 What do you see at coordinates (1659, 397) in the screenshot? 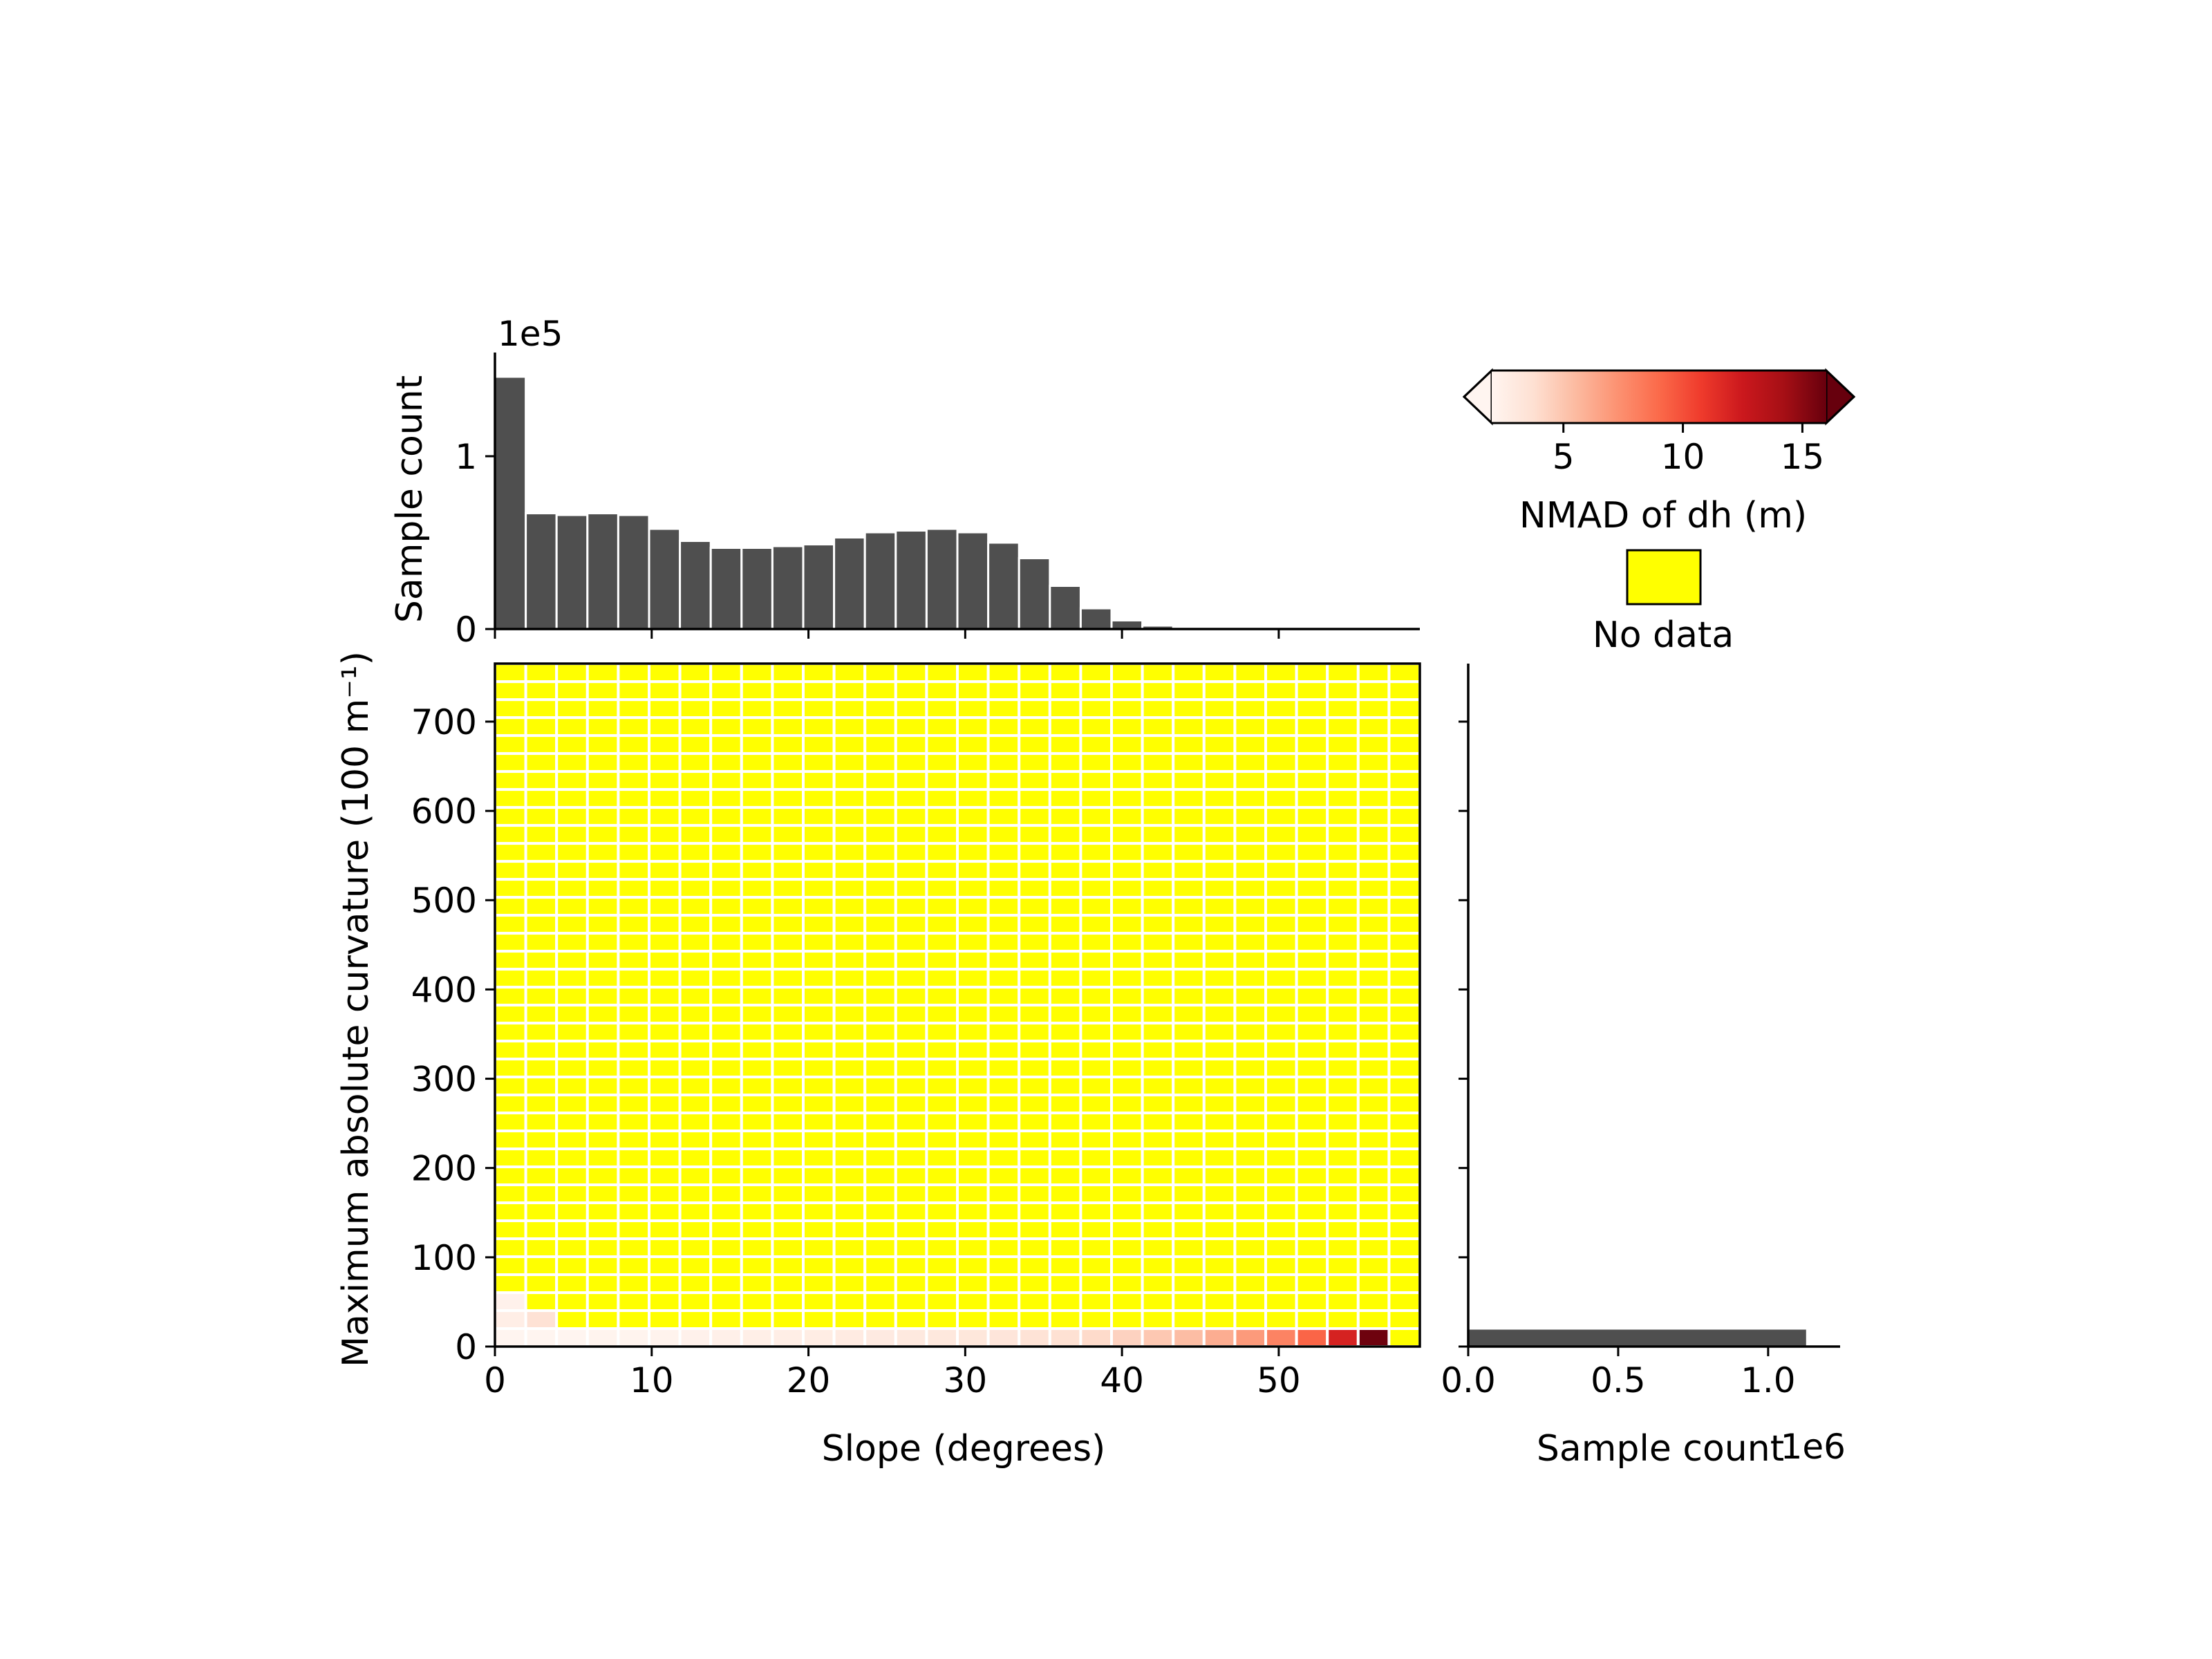
I see `colorbar-gradient` at bounding box center [1659, 397].